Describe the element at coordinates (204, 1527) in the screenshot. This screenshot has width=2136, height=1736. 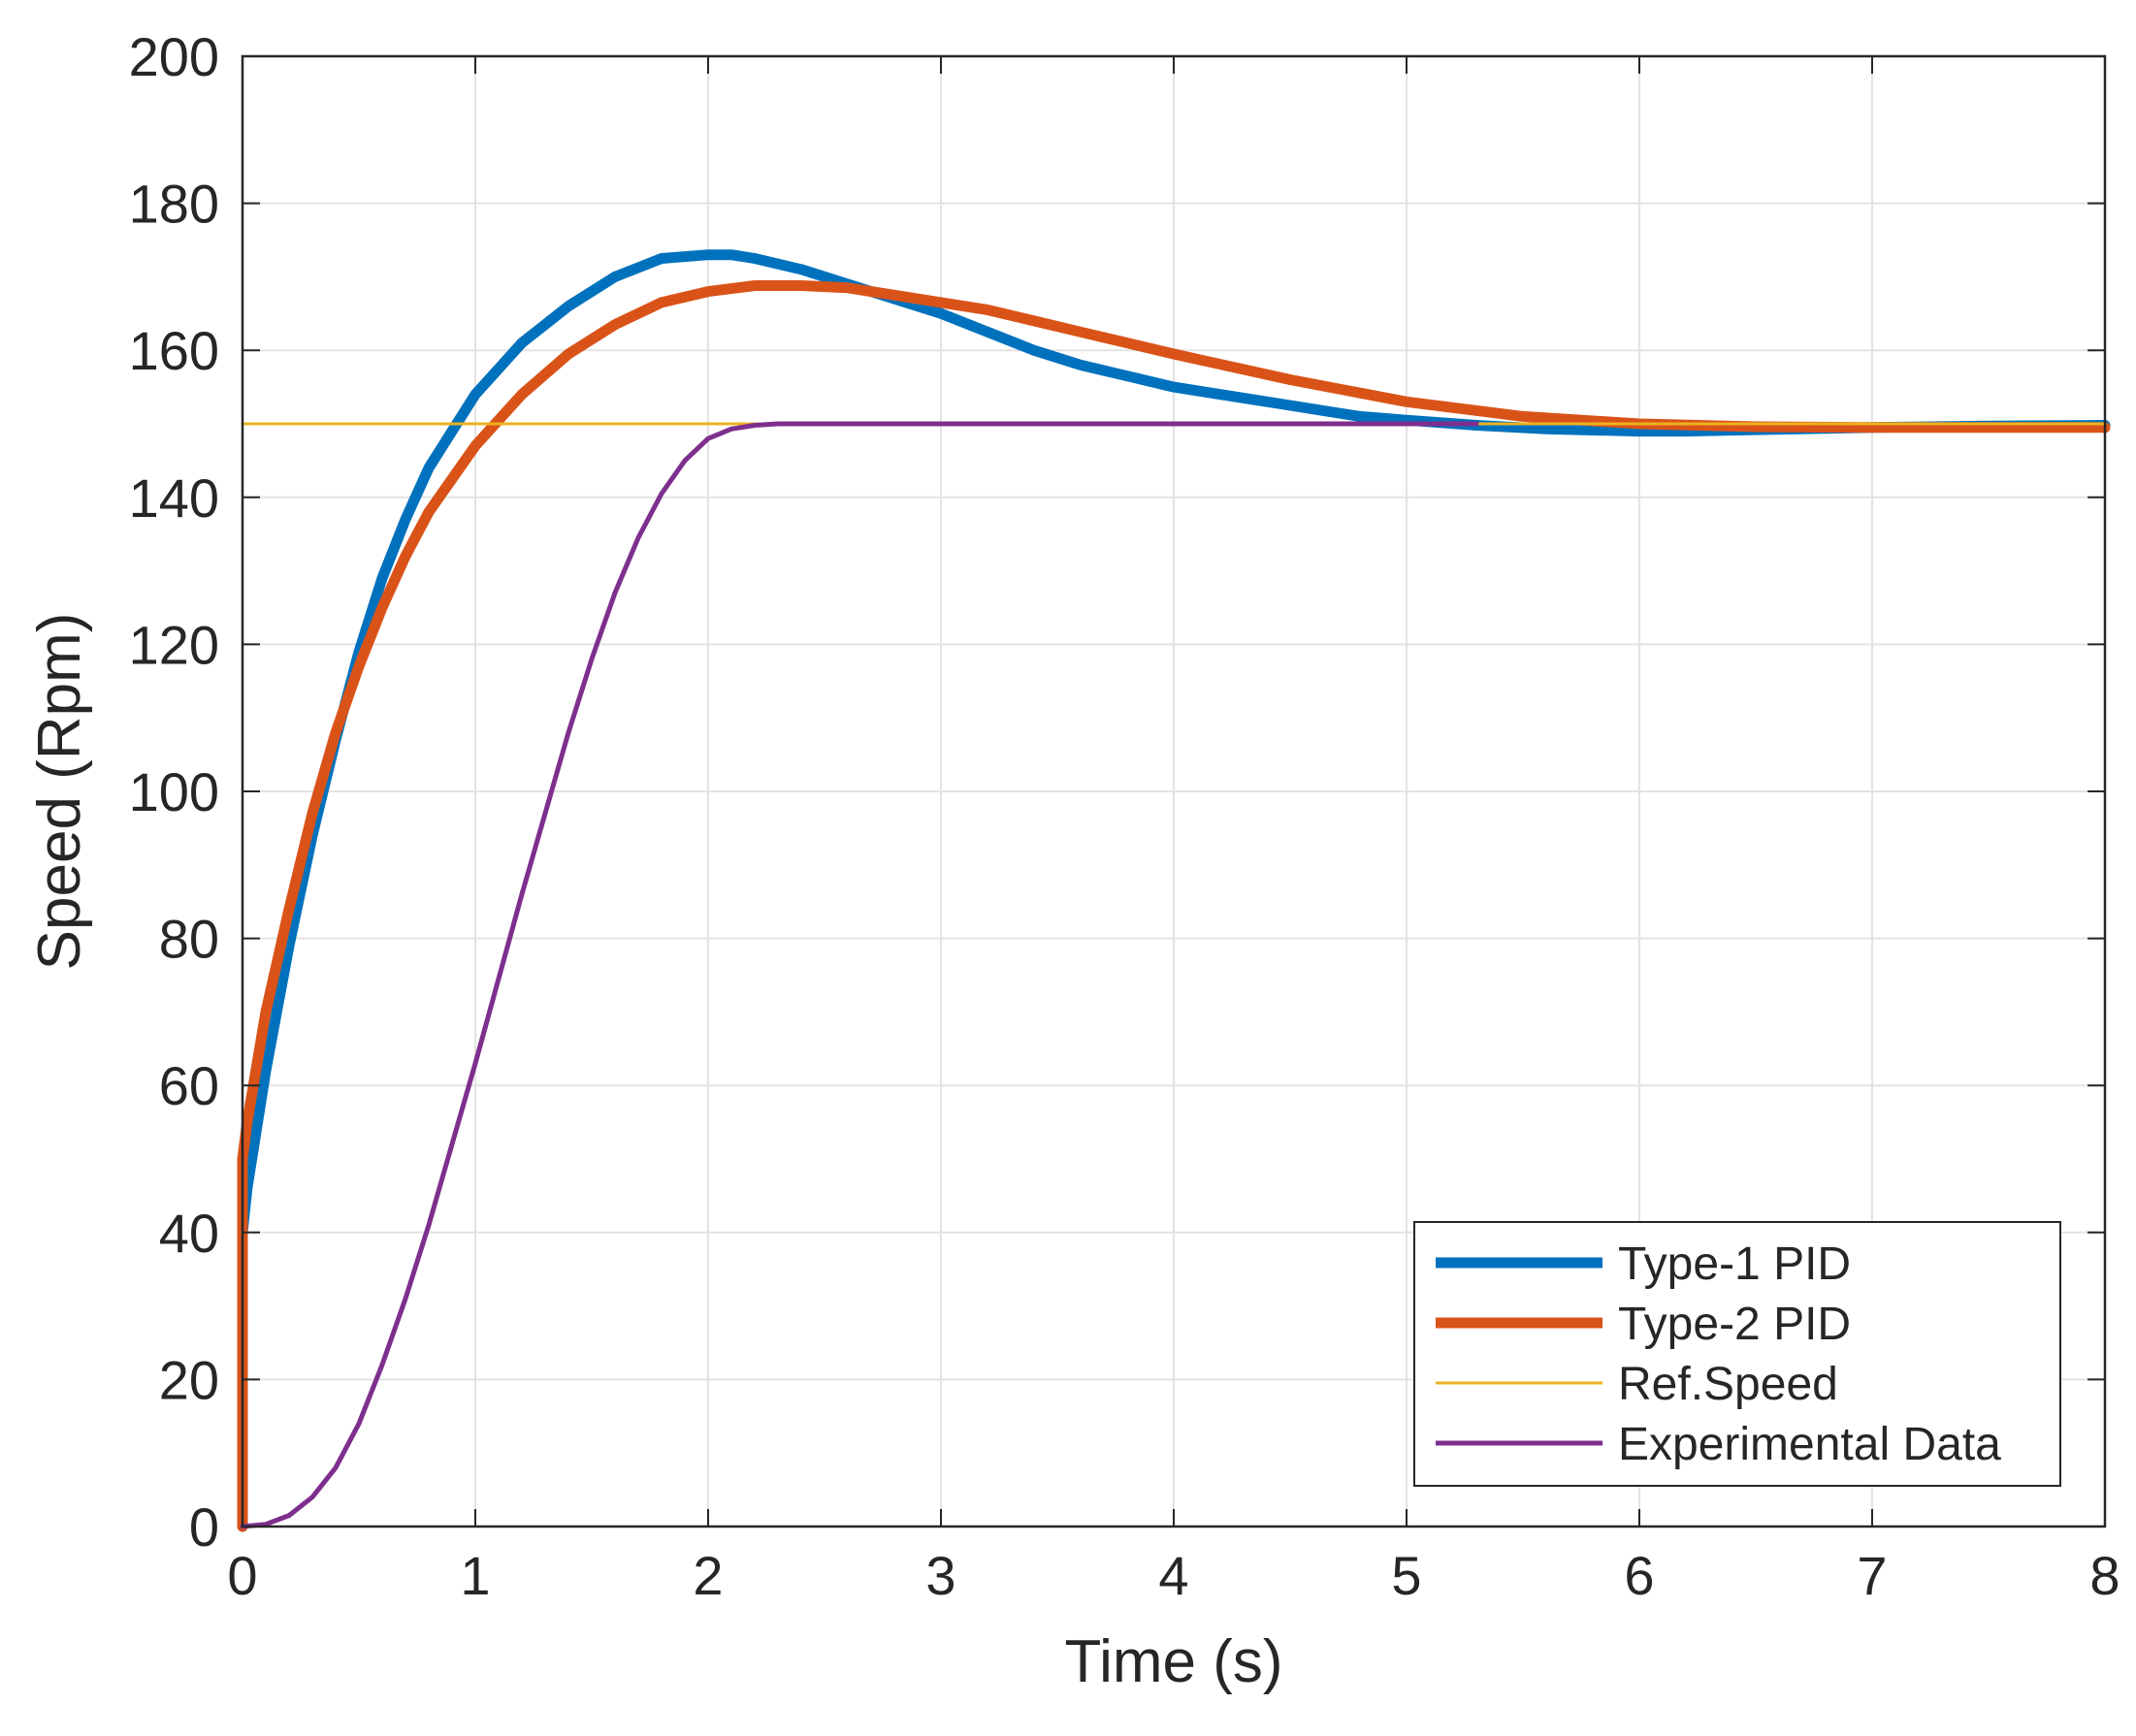
I see `y-tick-label: 0` at that location.